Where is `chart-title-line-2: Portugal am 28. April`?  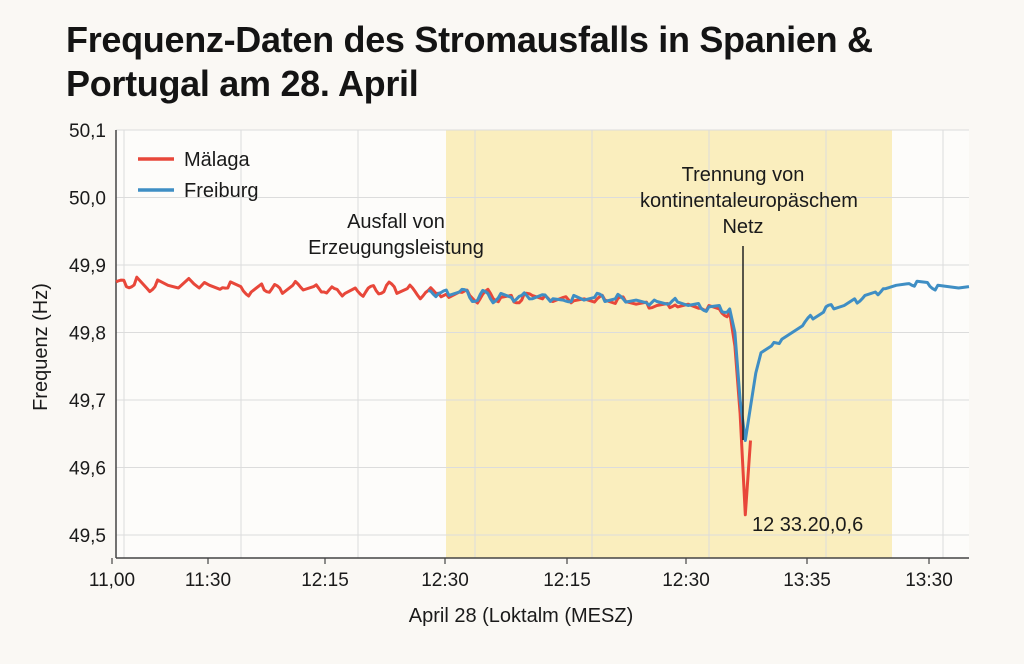 chart-title-line-2: Portugal am 28. April is located at coordinates (242, 83).